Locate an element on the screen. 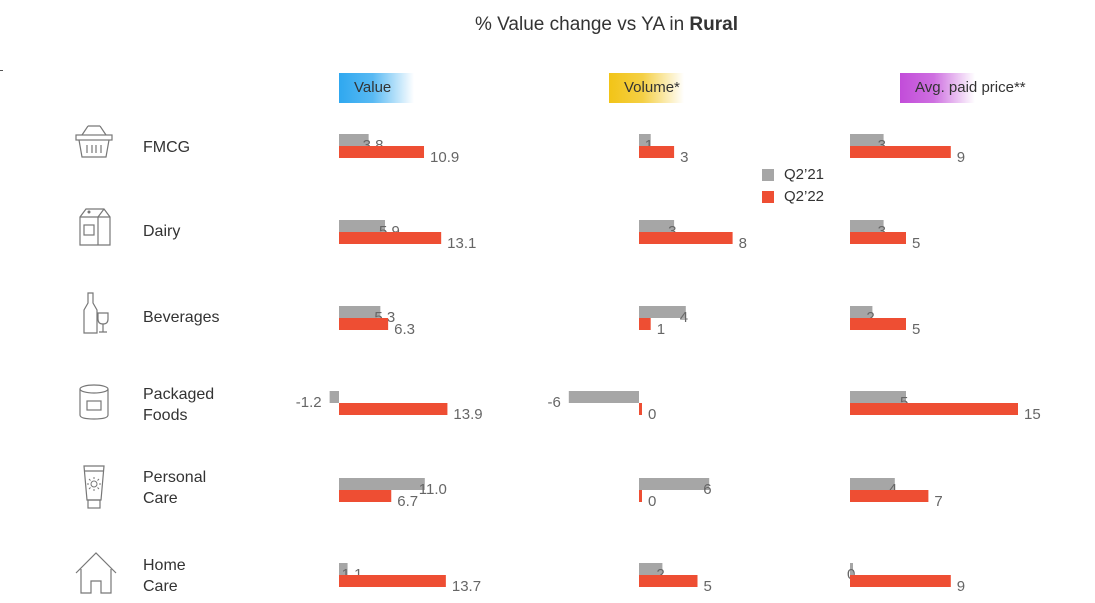 The height and width of the screenshot is (603, 1095). category-label-line1: Packaged is located at coordinates (179, 394).